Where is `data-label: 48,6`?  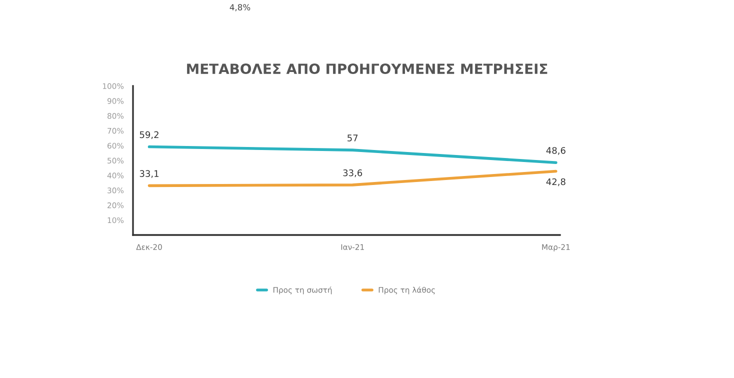 data-label: 48,6 is located at coordinates (556, 151).